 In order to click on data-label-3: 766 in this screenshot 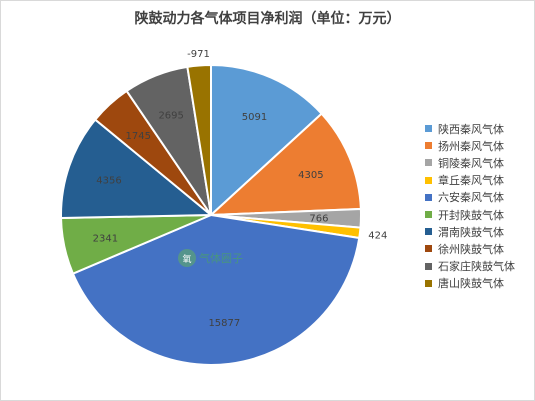, I will do `click(318, 218)`.